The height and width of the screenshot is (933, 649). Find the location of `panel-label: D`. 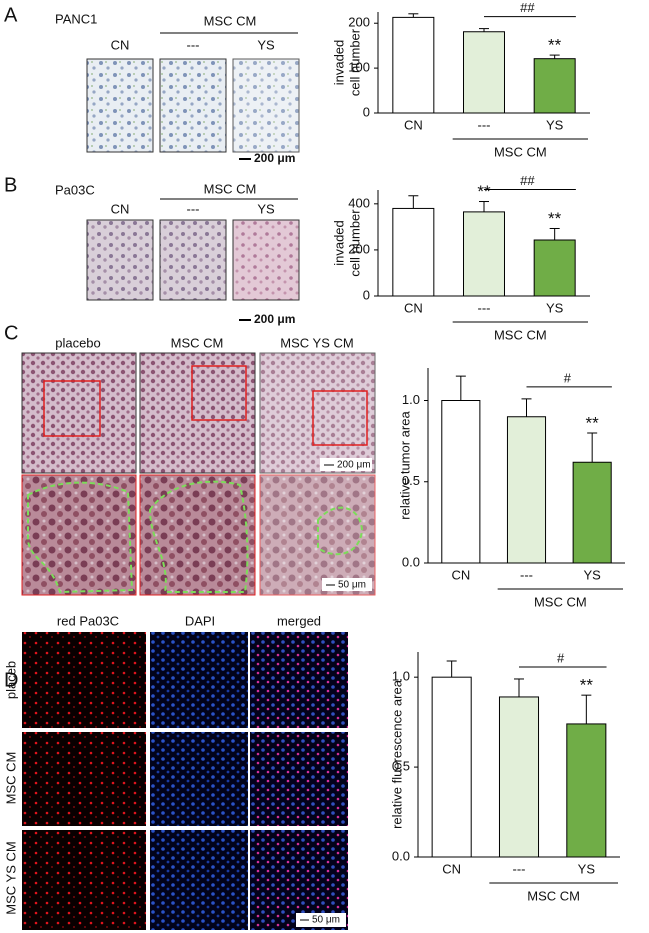

panel-label: D is located at coordinates (11, 680).